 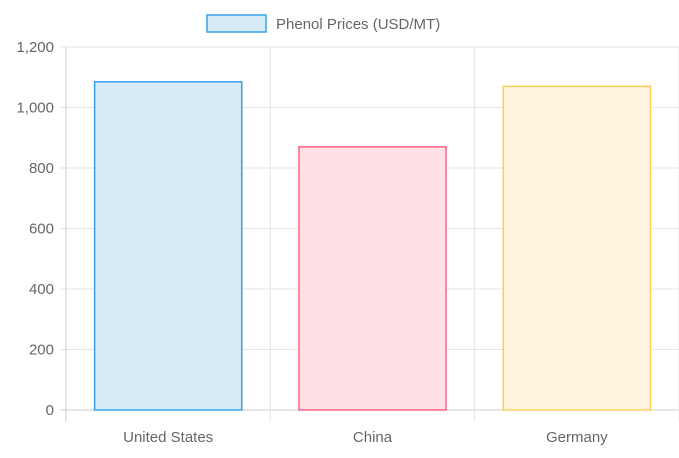 I want to click on y-tick-label: 400, so click(x=41, y=289).